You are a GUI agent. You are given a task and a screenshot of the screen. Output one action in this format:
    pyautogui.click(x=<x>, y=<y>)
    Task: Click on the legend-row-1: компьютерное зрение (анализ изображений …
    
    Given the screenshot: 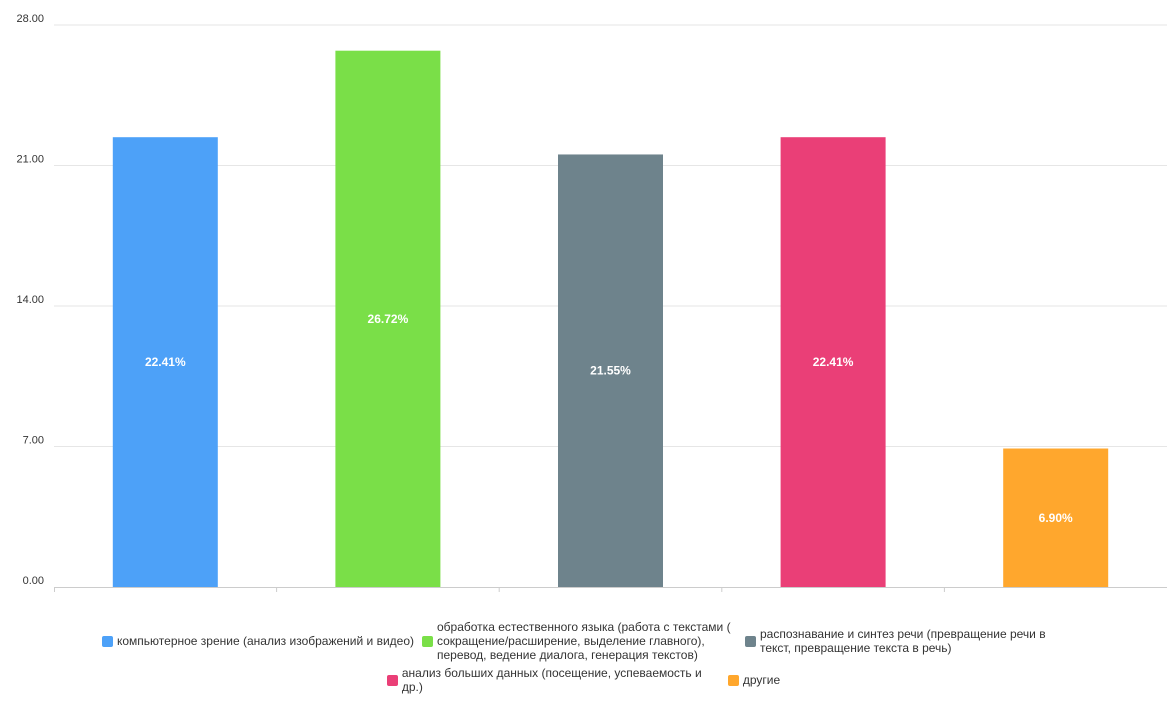 What is the action you would take?
    pyautogui.click(x=583, y=641)
    